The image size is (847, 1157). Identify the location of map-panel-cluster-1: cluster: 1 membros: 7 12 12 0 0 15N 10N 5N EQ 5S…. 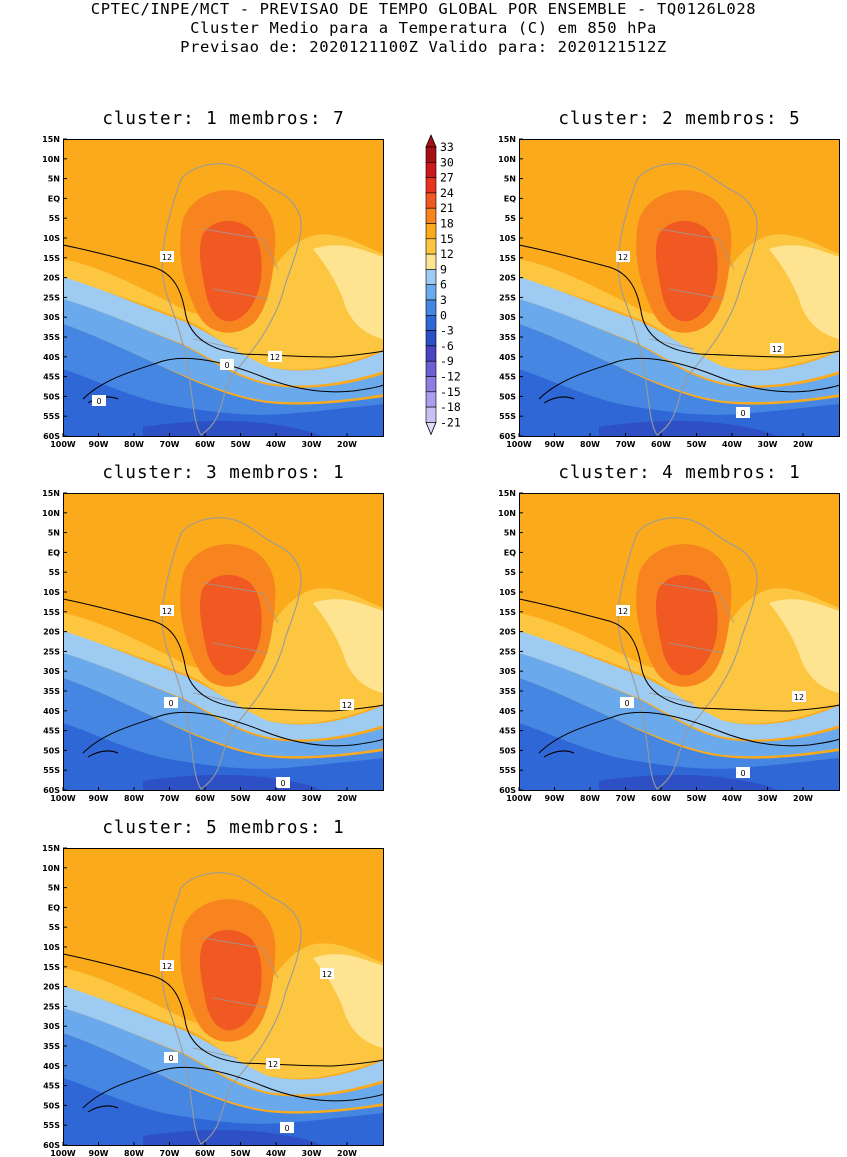
(213, 279).